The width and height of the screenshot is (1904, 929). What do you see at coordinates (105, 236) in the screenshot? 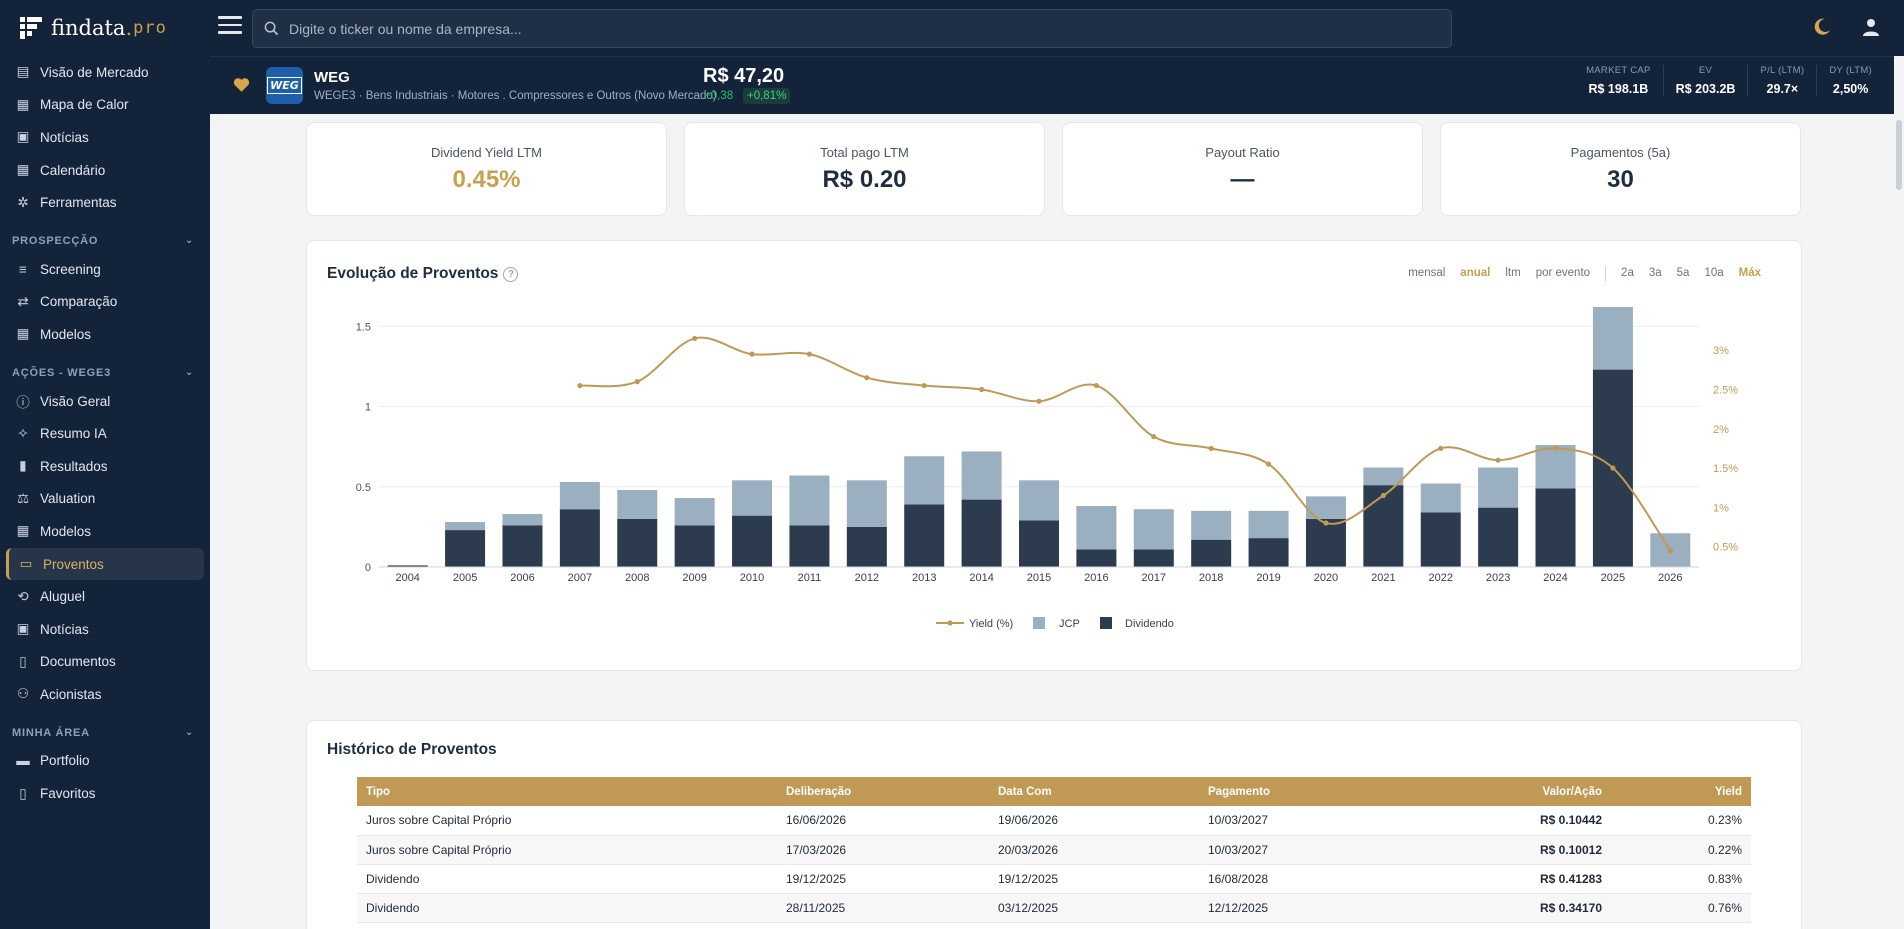
I see `sidebar-section-header: PROSPECÇÃO ⌄` at bounding box center [105, 236].